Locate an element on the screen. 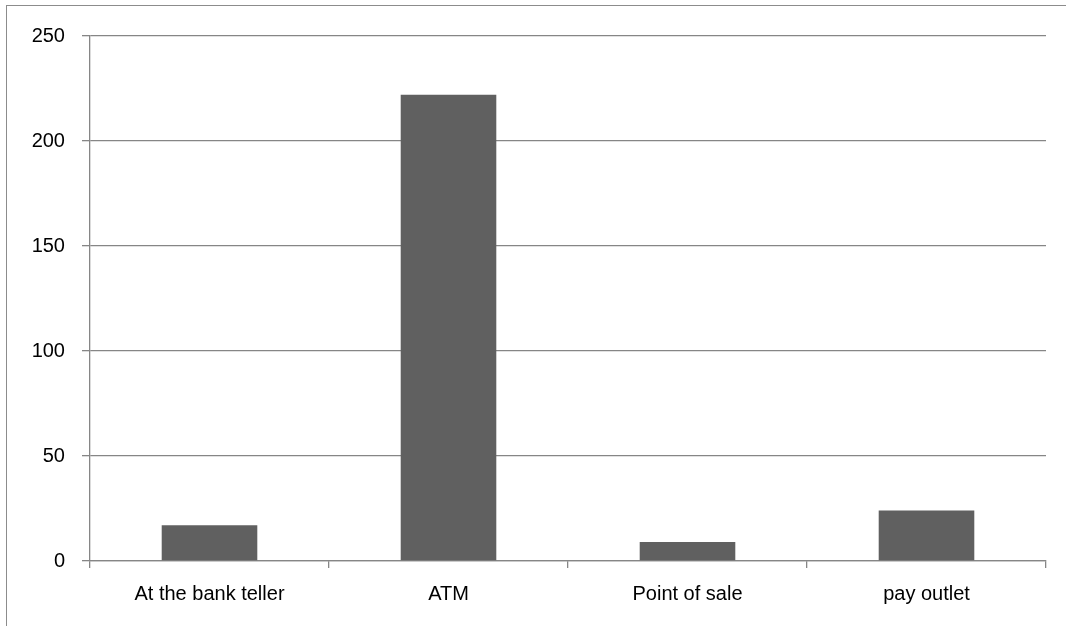 This screenshot has width=1066, height=626. y-tick-label: 250 is located at coordinates (48, 34).